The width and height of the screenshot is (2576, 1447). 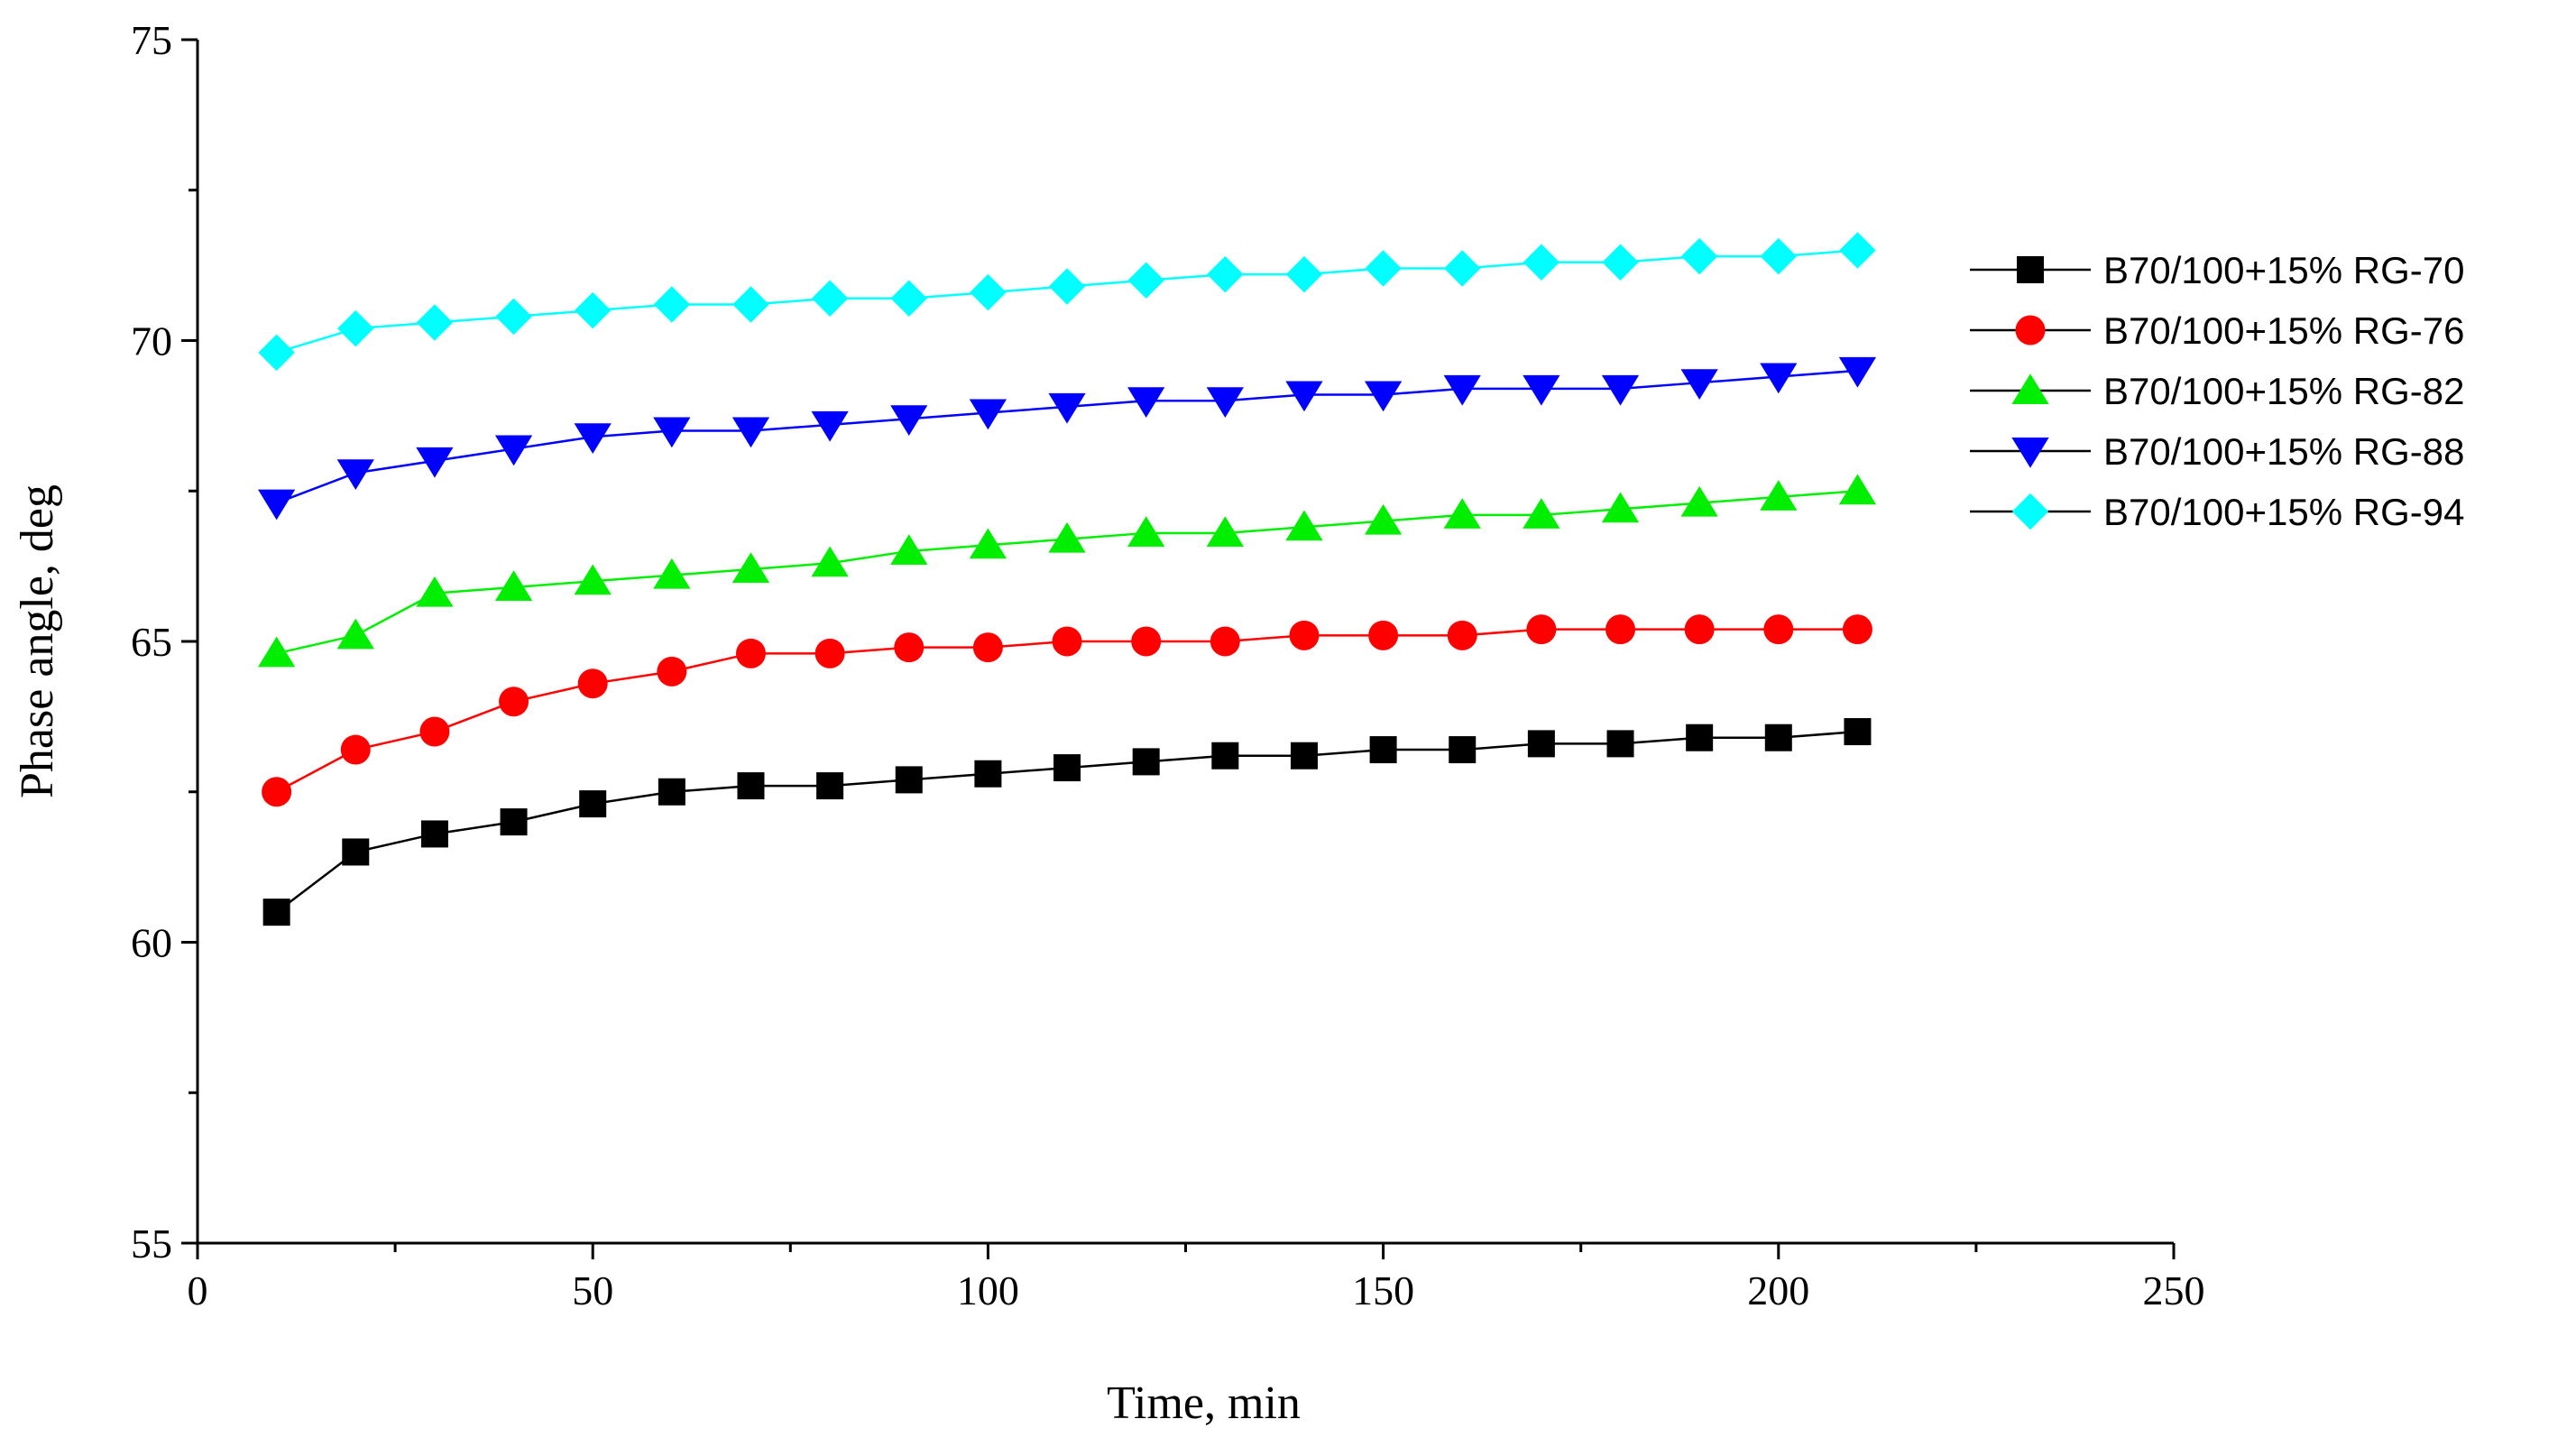 I want to click on legend-label: B70/100+15% RG-82, so click(x=2283, y=391).